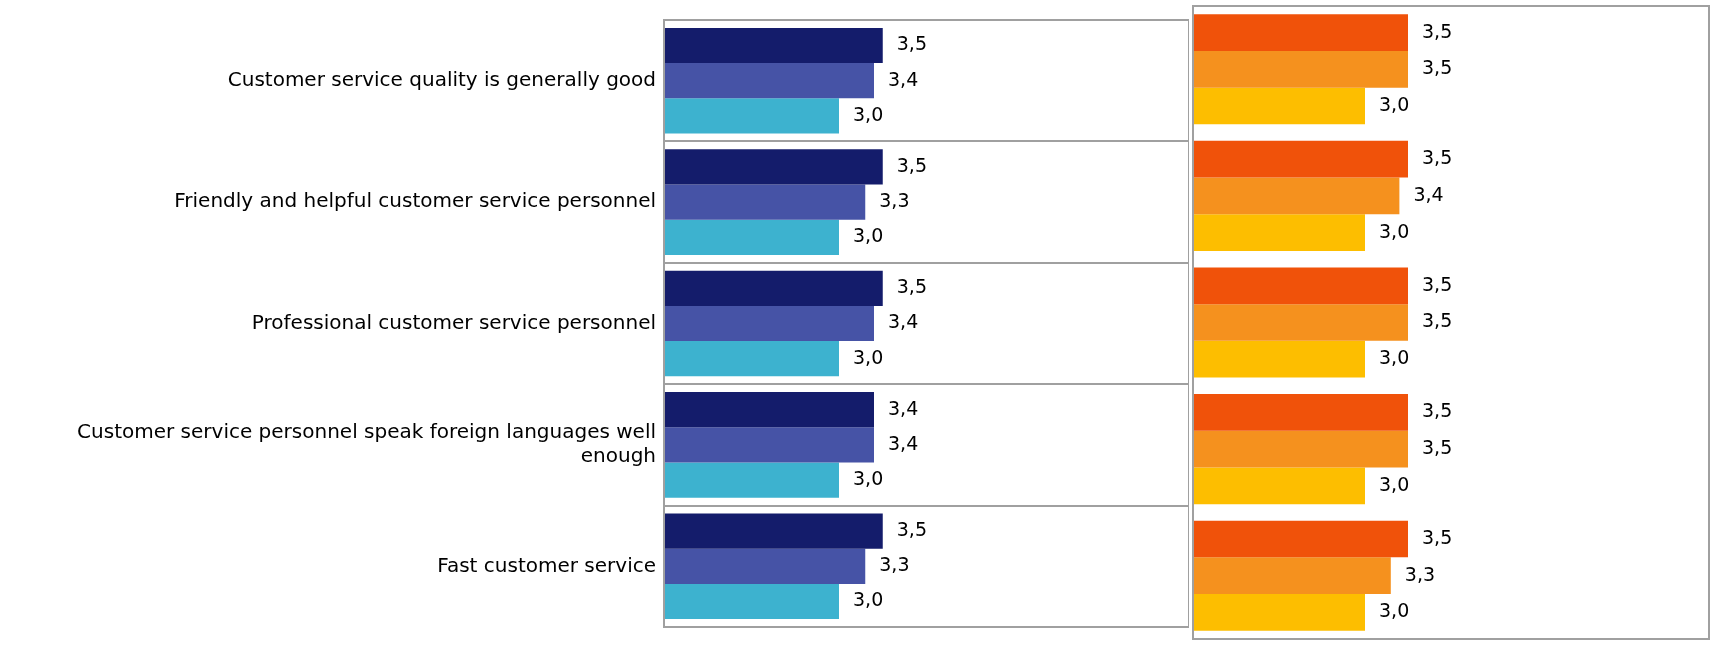 The image size is (1713, 647). Describe the element at coordinates (415, 200) in the screenshot. I see `y-tick-label: Friendly and helpful customer service personnel` at that location.